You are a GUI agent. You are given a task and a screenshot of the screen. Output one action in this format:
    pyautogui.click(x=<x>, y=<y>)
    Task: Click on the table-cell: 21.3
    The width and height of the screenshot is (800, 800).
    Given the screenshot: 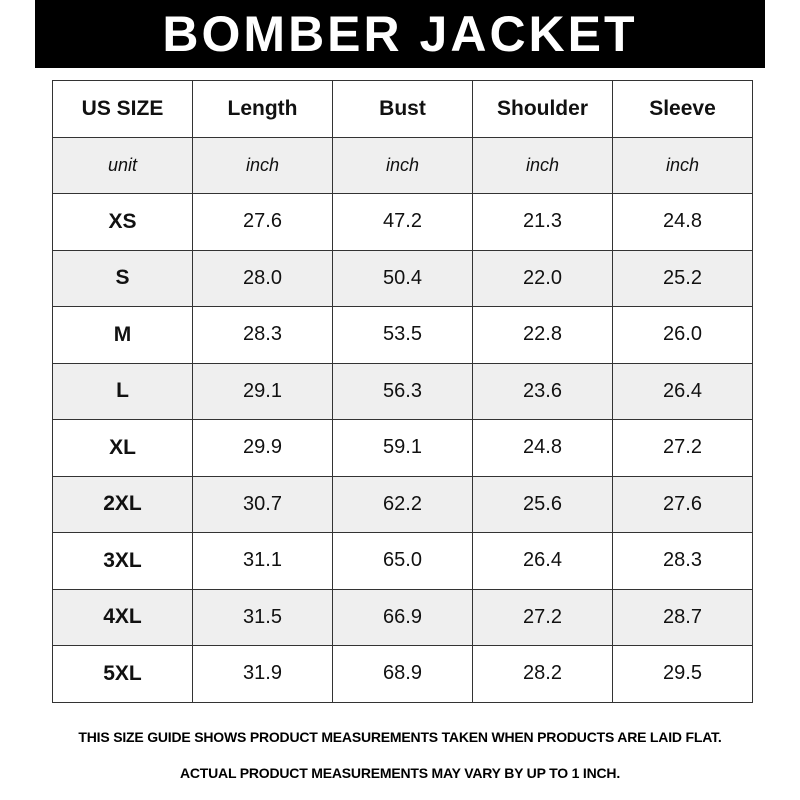 What is the action you would take?
    pyautogui.click(x=542, y=222)
    